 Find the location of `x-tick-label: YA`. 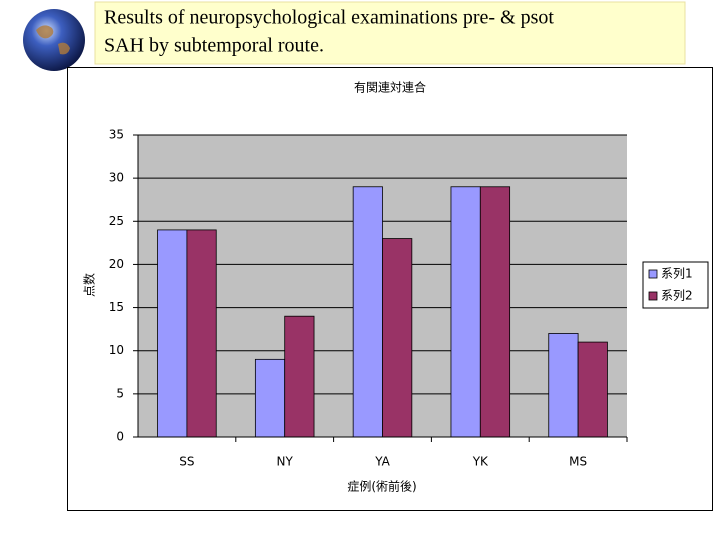

x-tick-label: YA is located at coordinates (382, 462).